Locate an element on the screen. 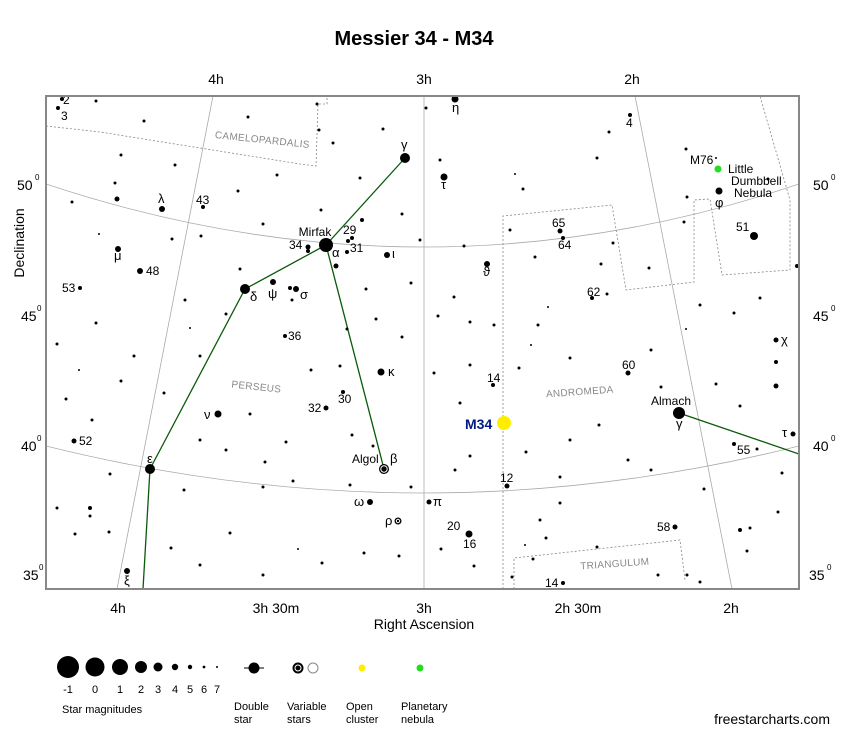  label-14: 14 is located at coordinates (494, 378).